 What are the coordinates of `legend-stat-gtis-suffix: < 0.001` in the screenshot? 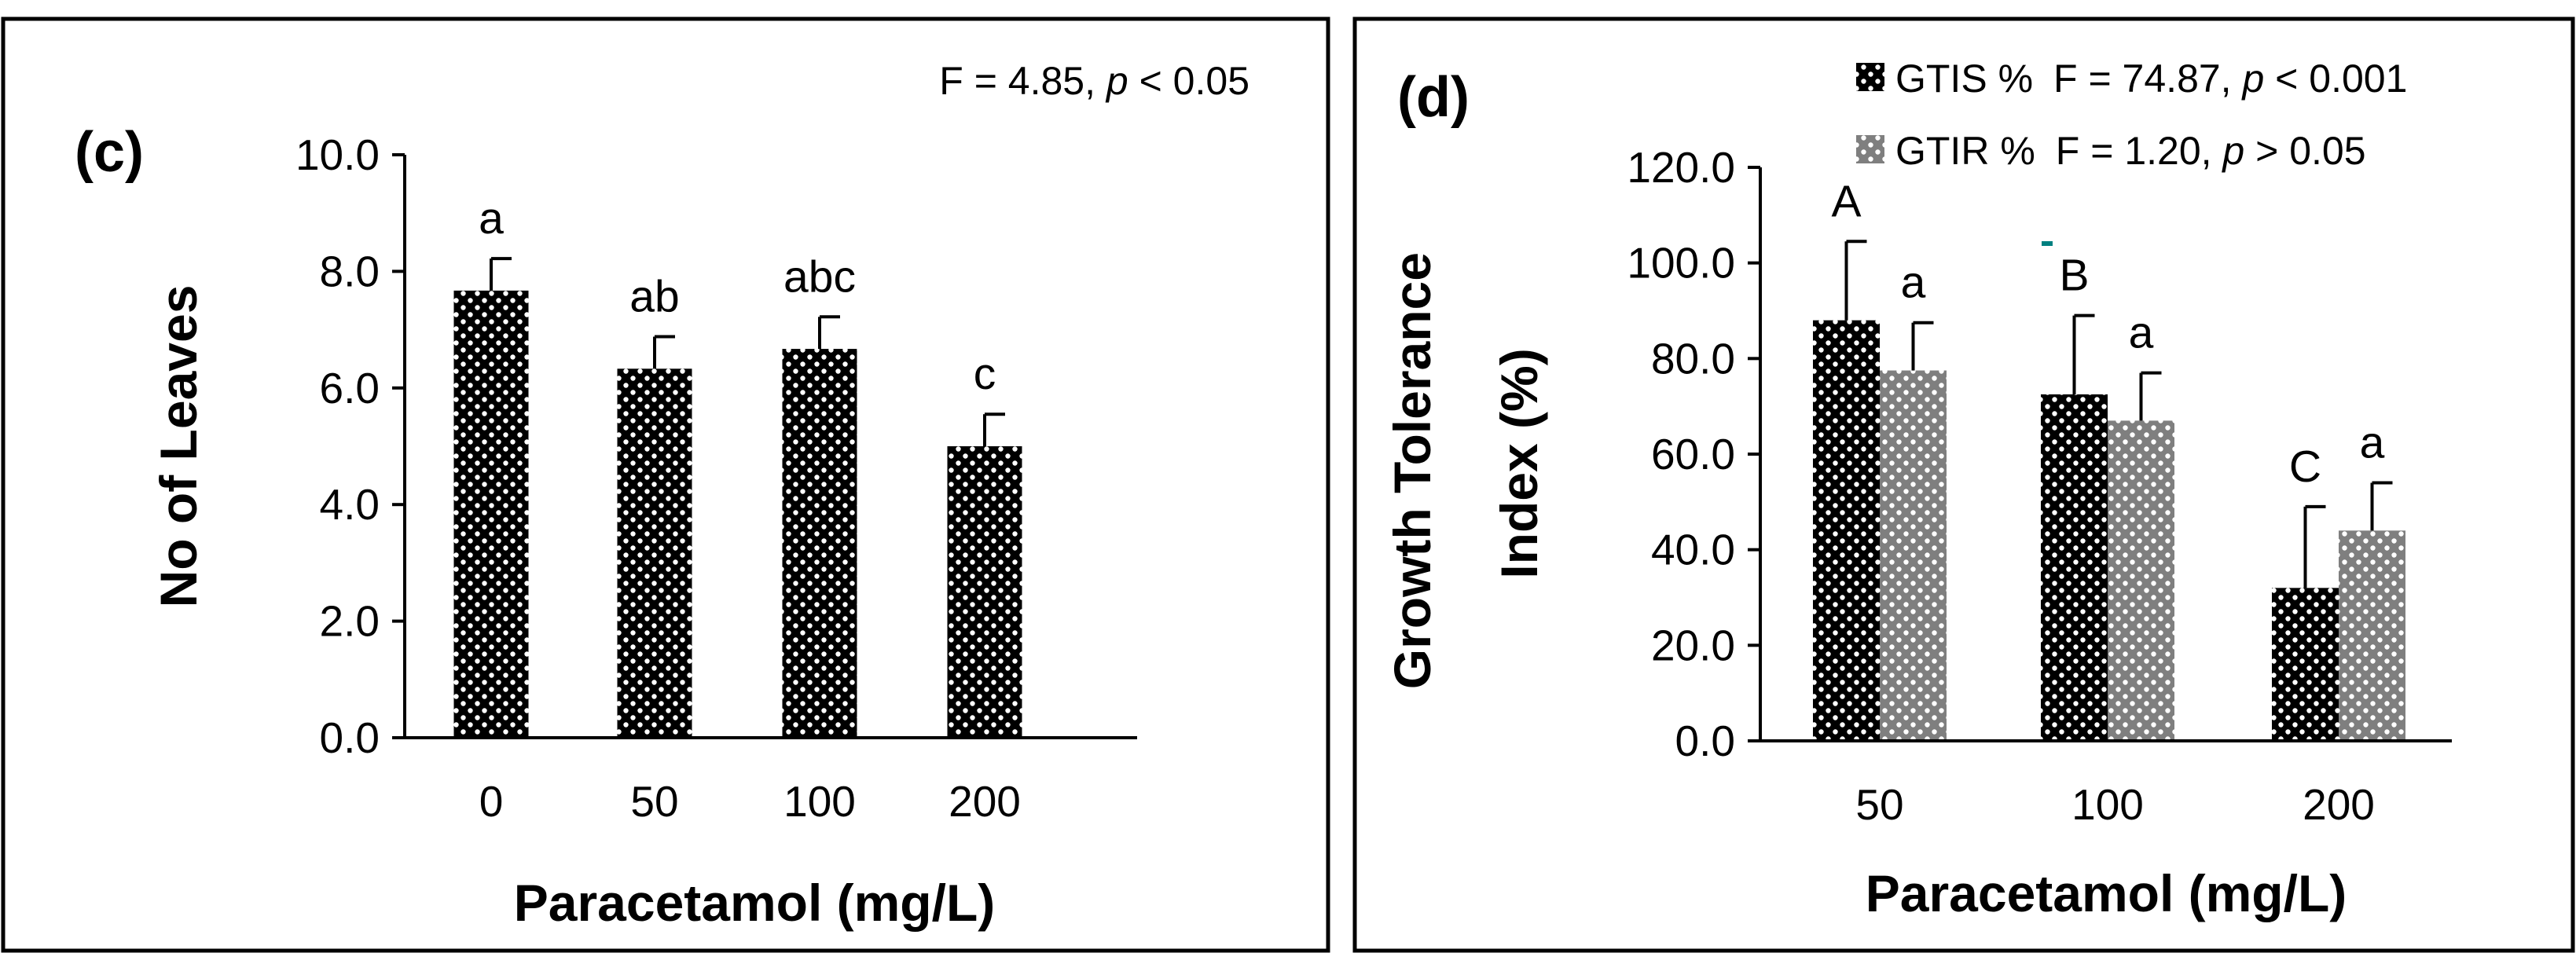 It's located at (2335, 79).